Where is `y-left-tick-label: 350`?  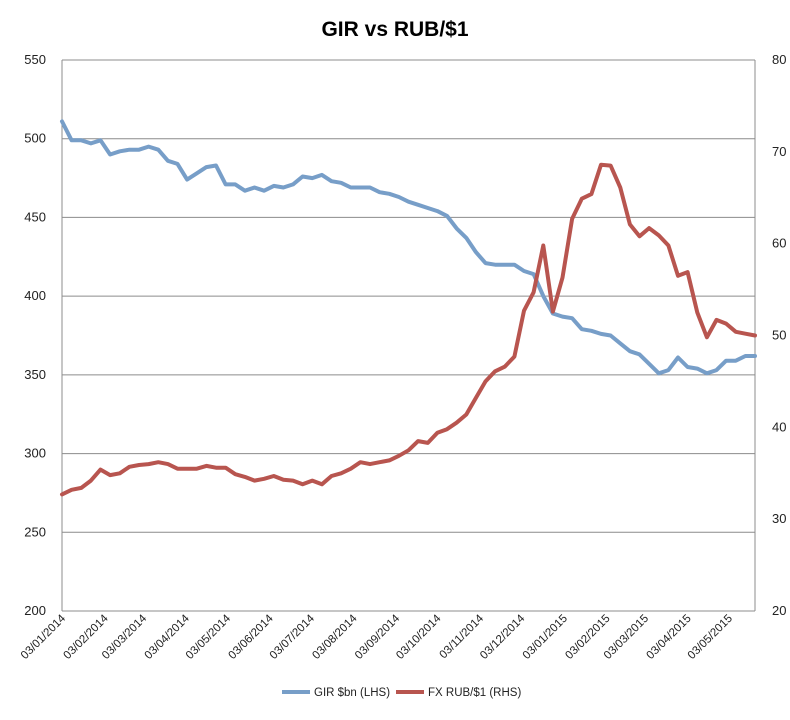
y-left-tick-label: 350 is located at coordinates (35, 374).